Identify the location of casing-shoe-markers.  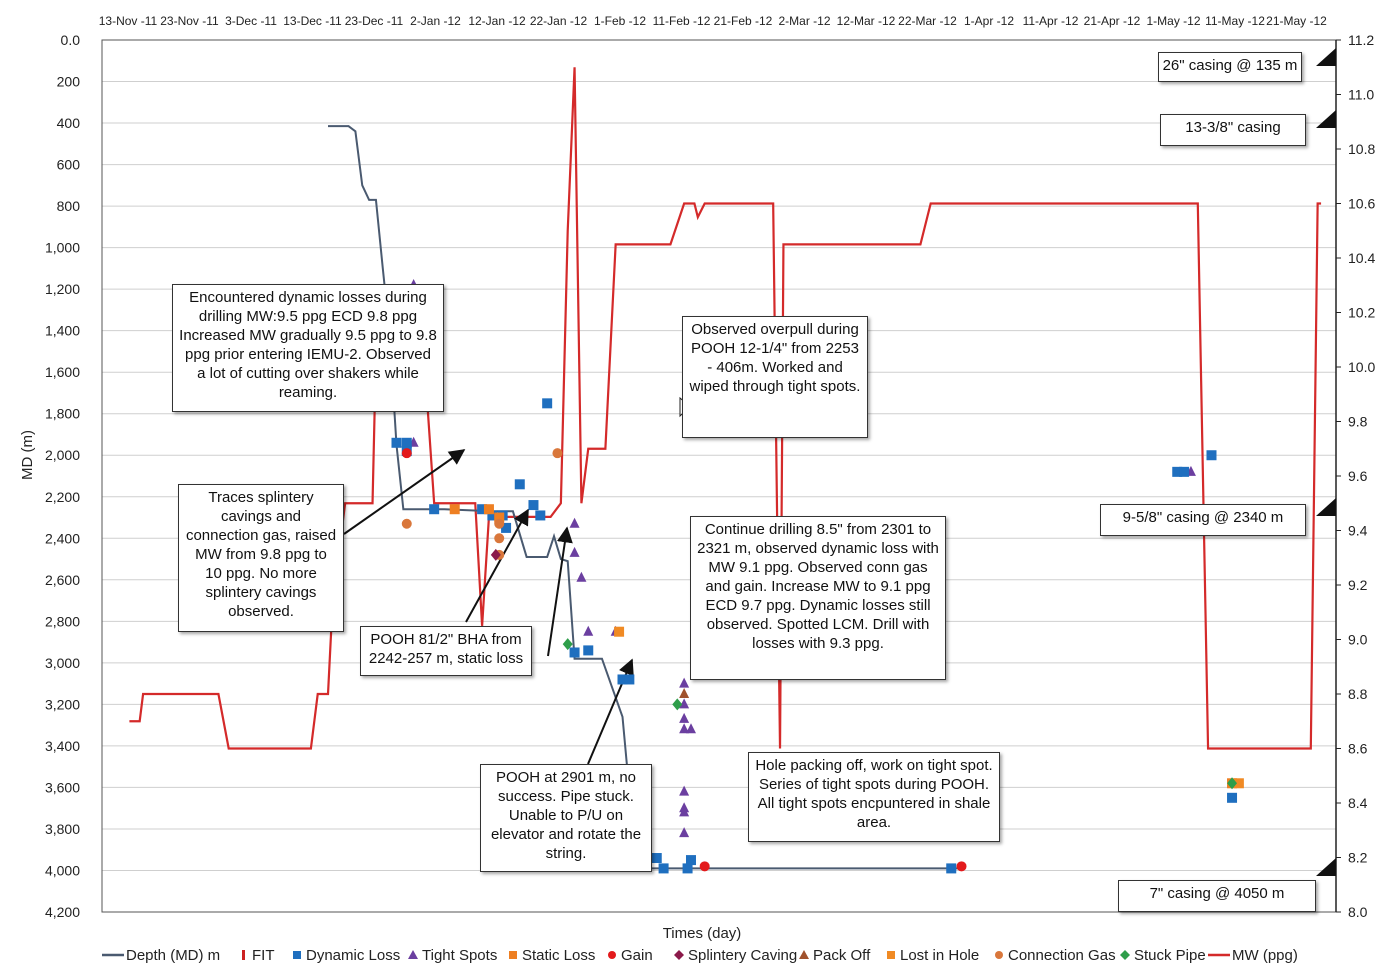
(1326, 462).